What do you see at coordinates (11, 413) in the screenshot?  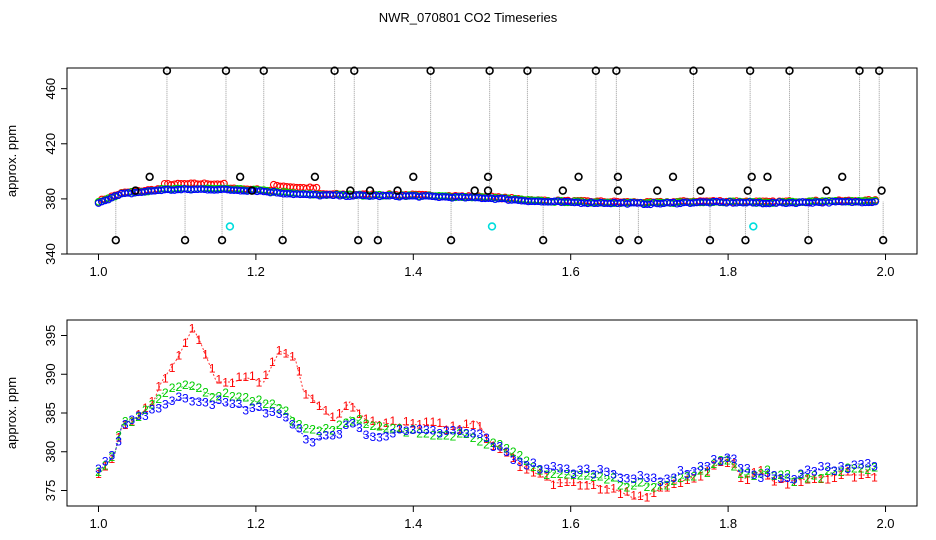 I see `bottom-y-axis-label: approx. ppm` at bounding box center [11, 413].